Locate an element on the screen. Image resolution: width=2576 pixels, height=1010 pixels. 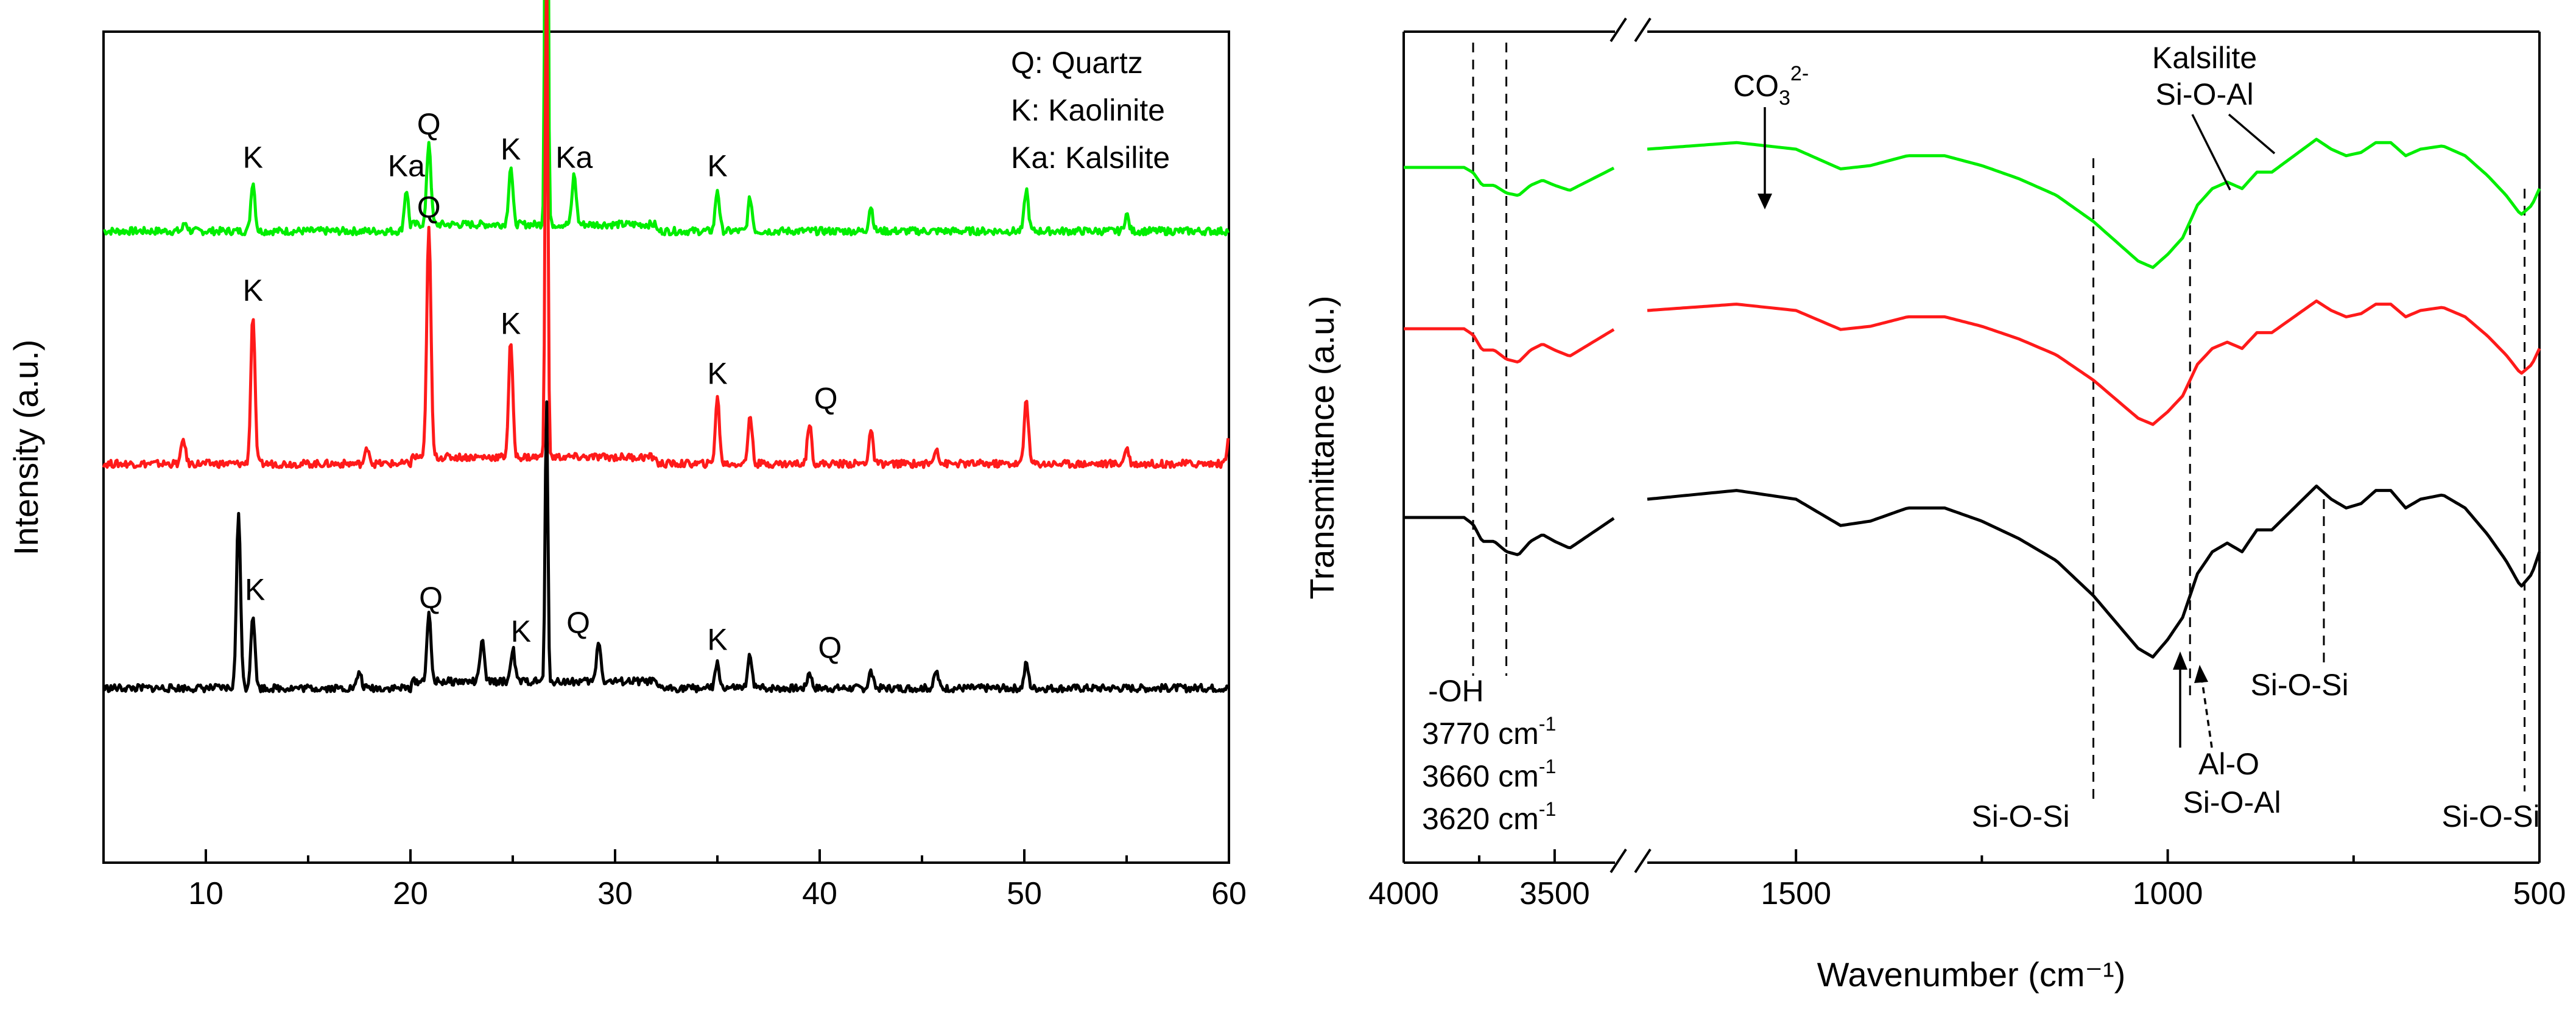
xrd-series-black is located at coordinates (666, 546).